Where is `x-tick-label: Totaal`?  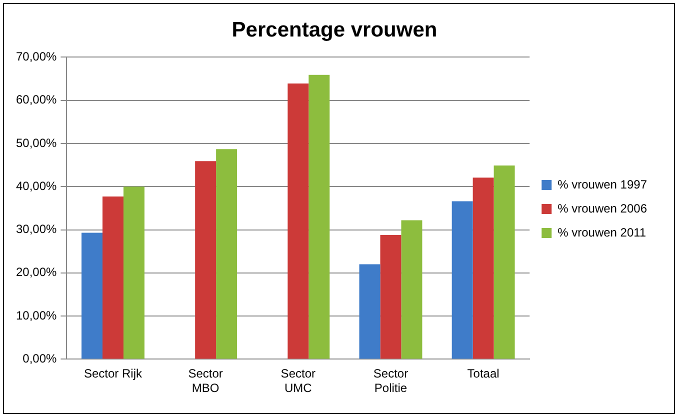
x-tick-label: Totaal is located at coordinates (483, 373).